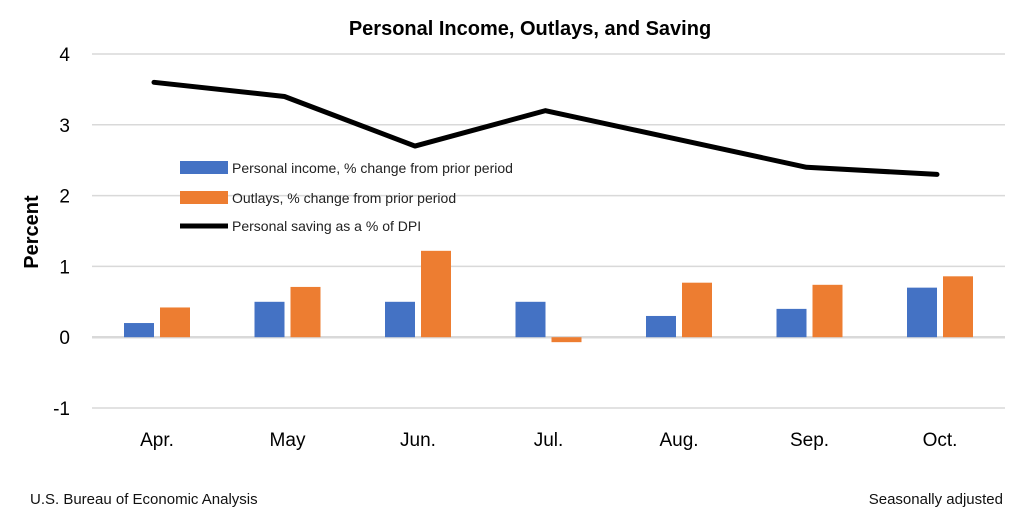 The image size is (1024, 514). Describe the element at coordinates (144, 499) in the screenshot. I see `source-note: U.S. Bureau of Economic Analysis` at that location.